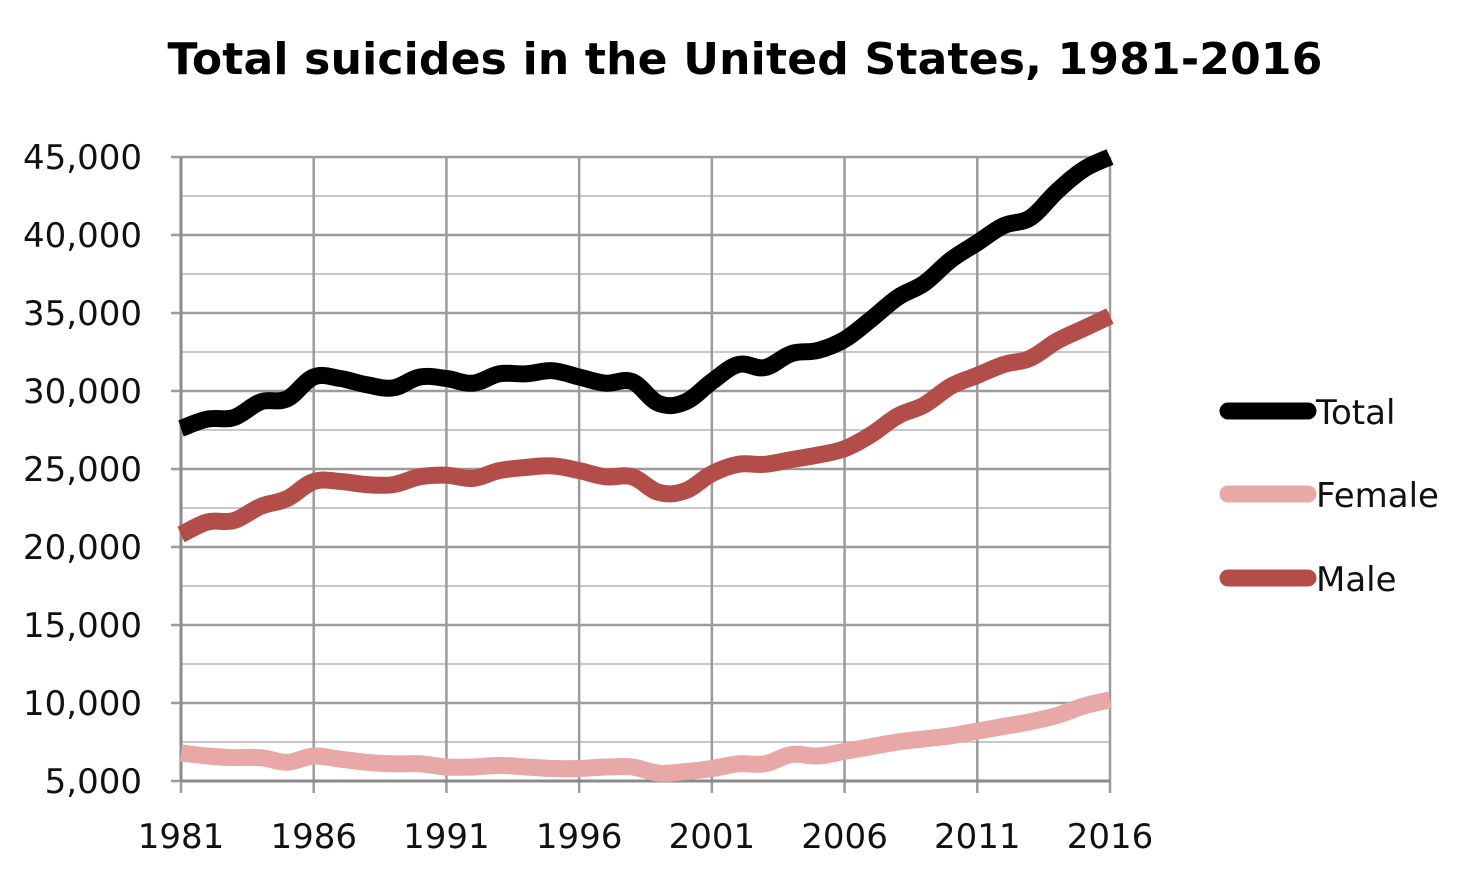 This screenshot has width=1482, height=874. What do you see at coordinates (645, 736) in the screenshot?
I see `series-line-female` at bounding box center [645, 736].